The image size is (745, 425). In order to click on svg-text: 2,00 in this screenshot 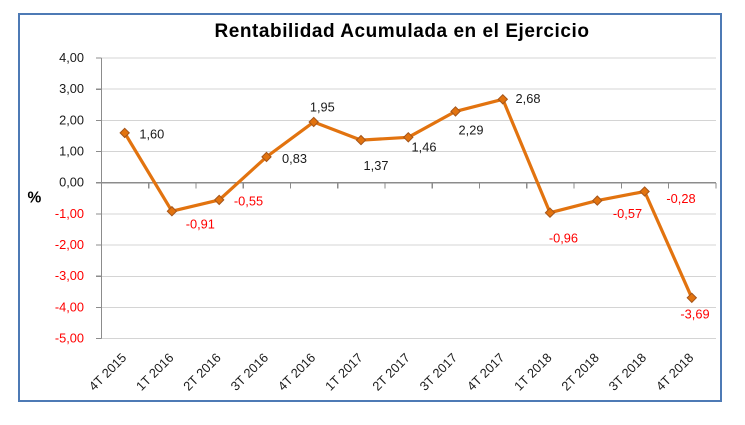, I will do `click(71, 119)`.